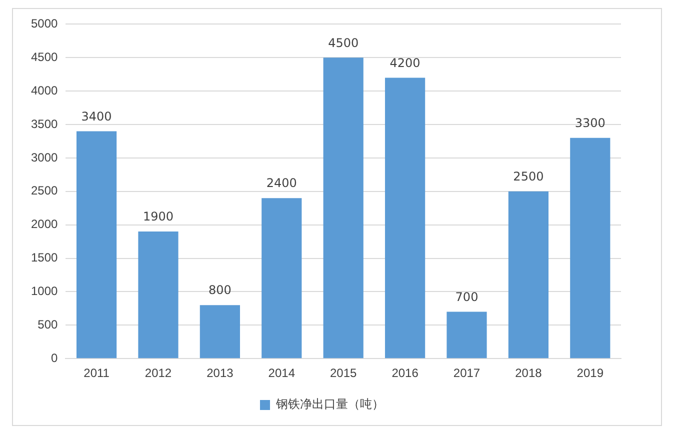 This screenshot has height=435, width=673. Describe the element at coordinates (44, 191) in the screenshot. I see `y-tick-label: 2500` at that location.